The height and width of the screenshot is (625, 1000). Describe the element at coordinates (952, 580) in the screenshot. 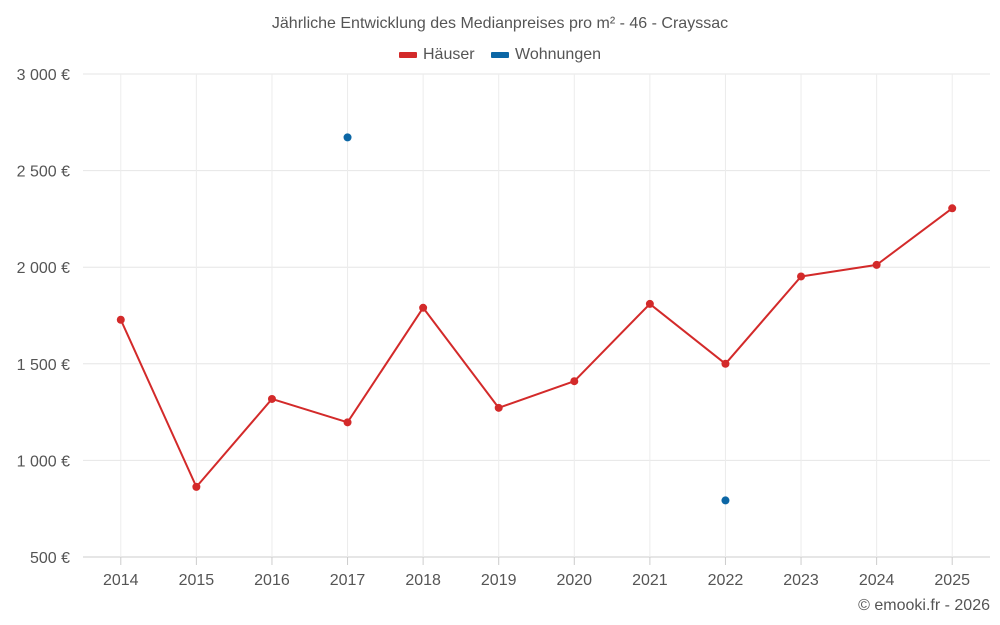

I see `x-tick-label: 2025` at that location.